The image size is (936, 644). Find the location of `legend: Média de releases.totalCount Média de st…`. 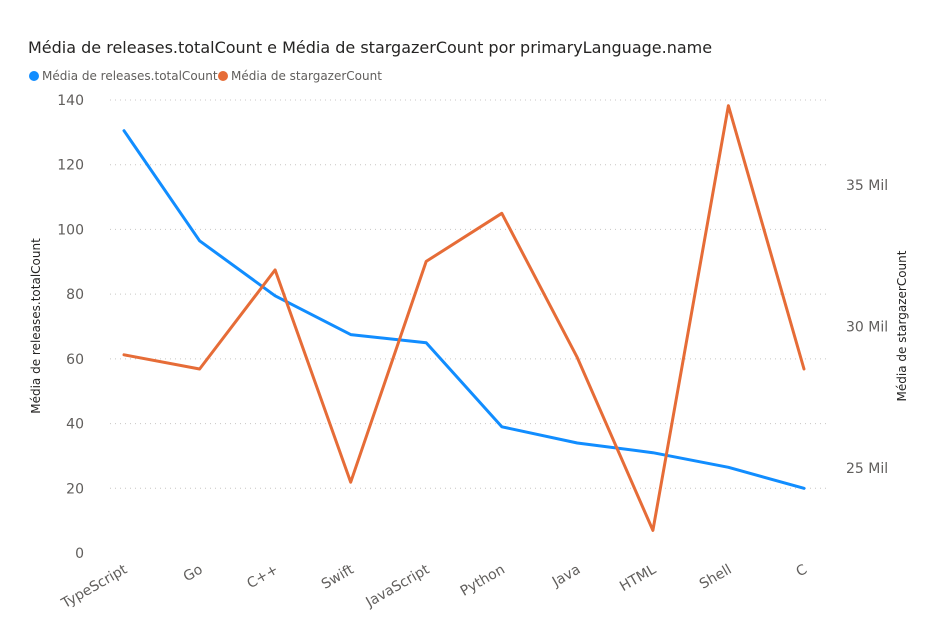

legend: Média de releases.totalCount Média de st… is located at coordinates (205, 76).